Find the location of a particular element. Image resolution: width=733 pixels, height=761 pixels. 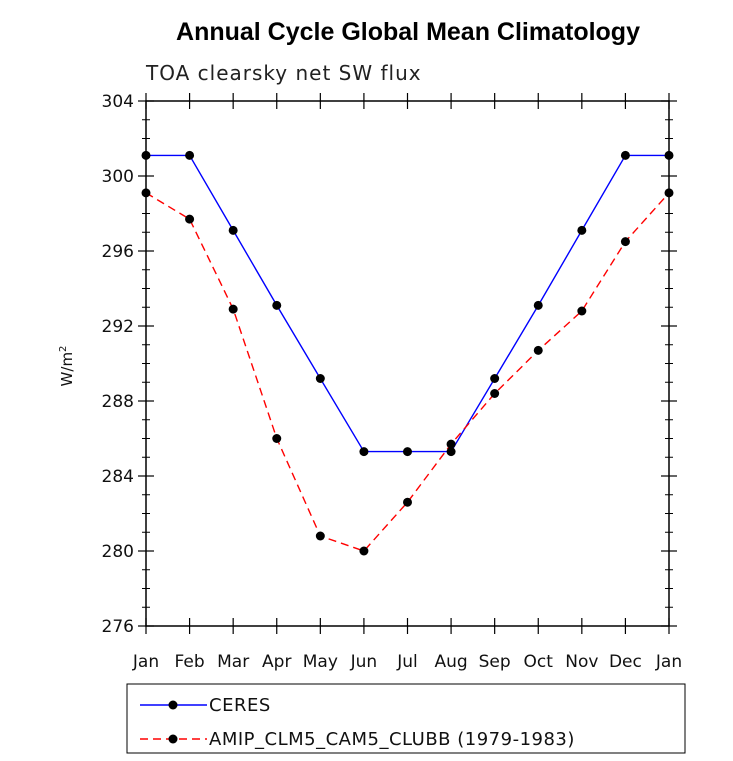

y-tick-label: 304 is located at coordinates (118, 102).